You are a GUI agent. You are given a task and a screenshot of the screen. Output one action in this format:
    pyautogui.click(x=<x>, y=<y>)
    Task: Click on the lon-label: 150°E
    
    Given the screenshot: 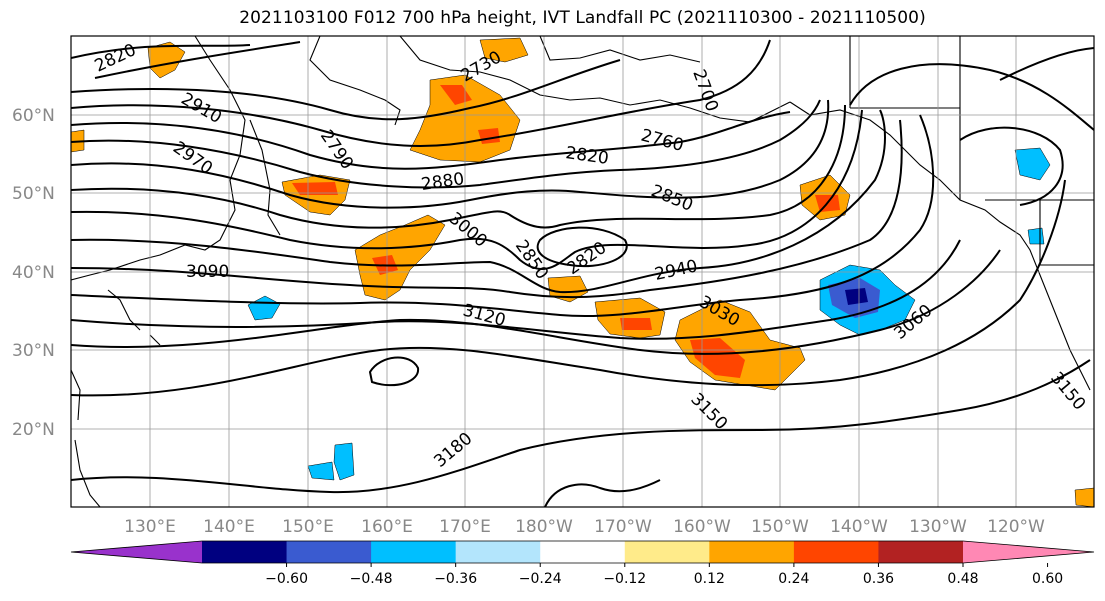 What is the action you would take?
    pyautogui.click(x=308, y=527)
    